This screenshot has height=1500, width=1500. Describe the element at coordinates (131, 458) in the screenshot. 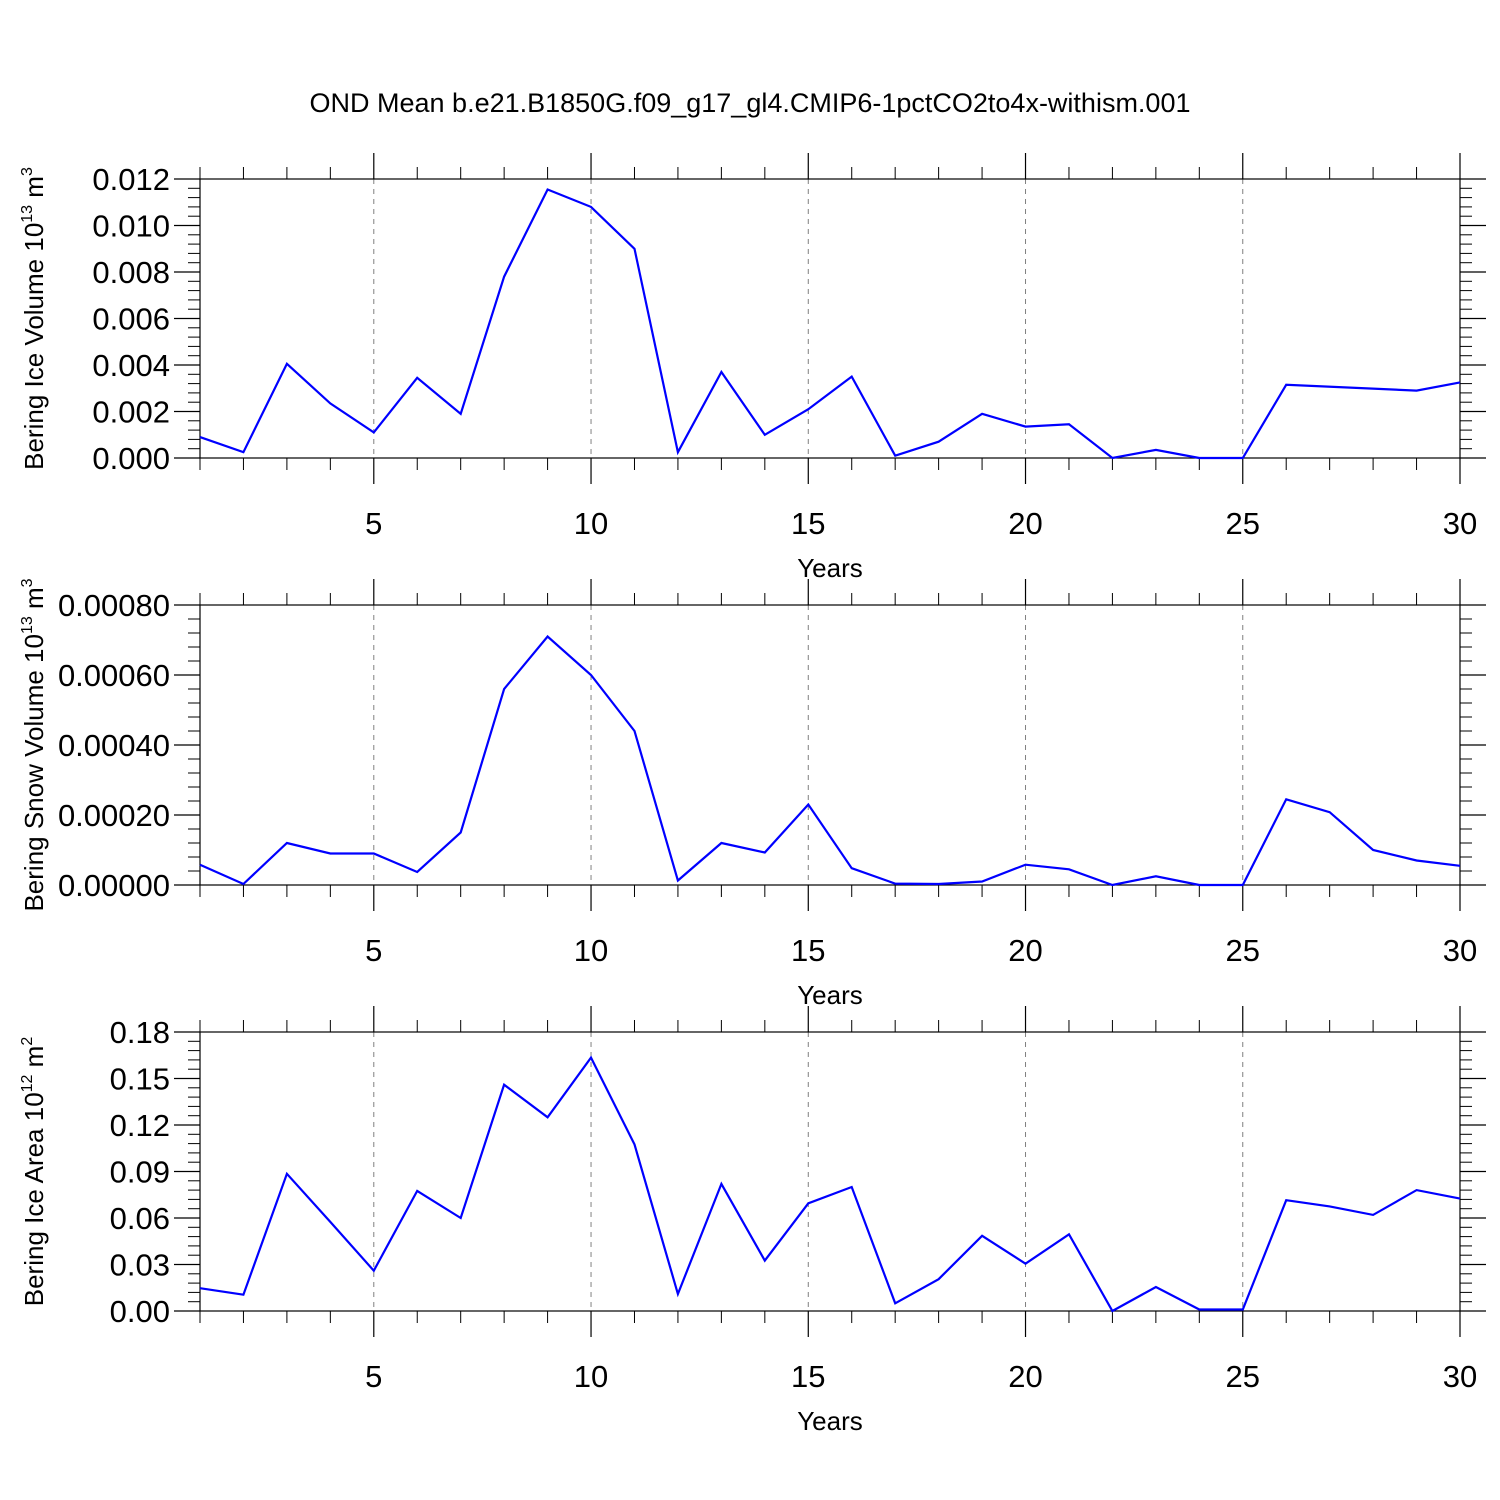

I see `y-tick-label: 0.000` at that location.